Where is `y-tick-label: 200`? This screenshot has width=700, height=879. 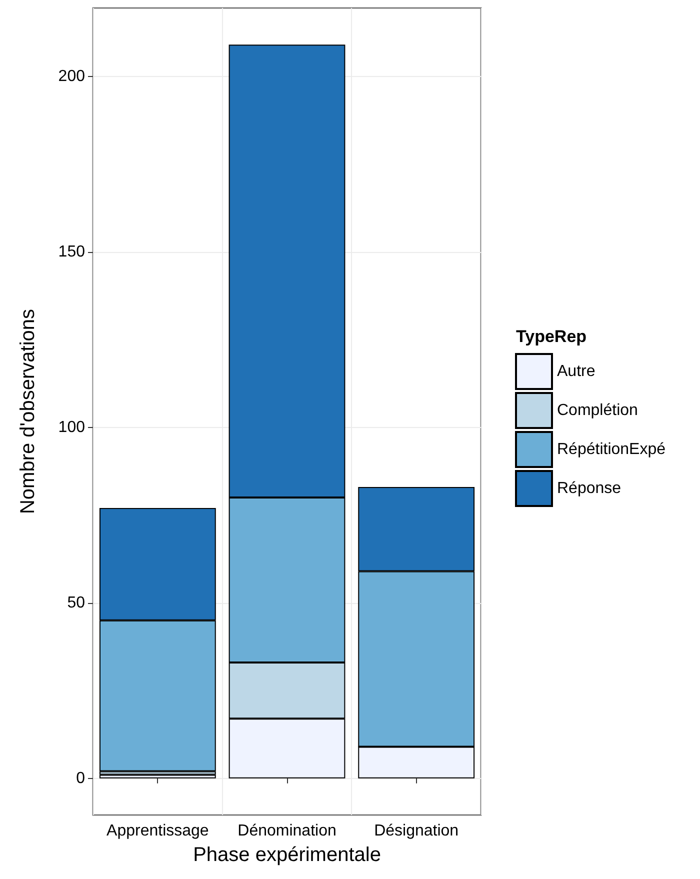 y-tick-label: 200 is located at coordinates (72, 76).